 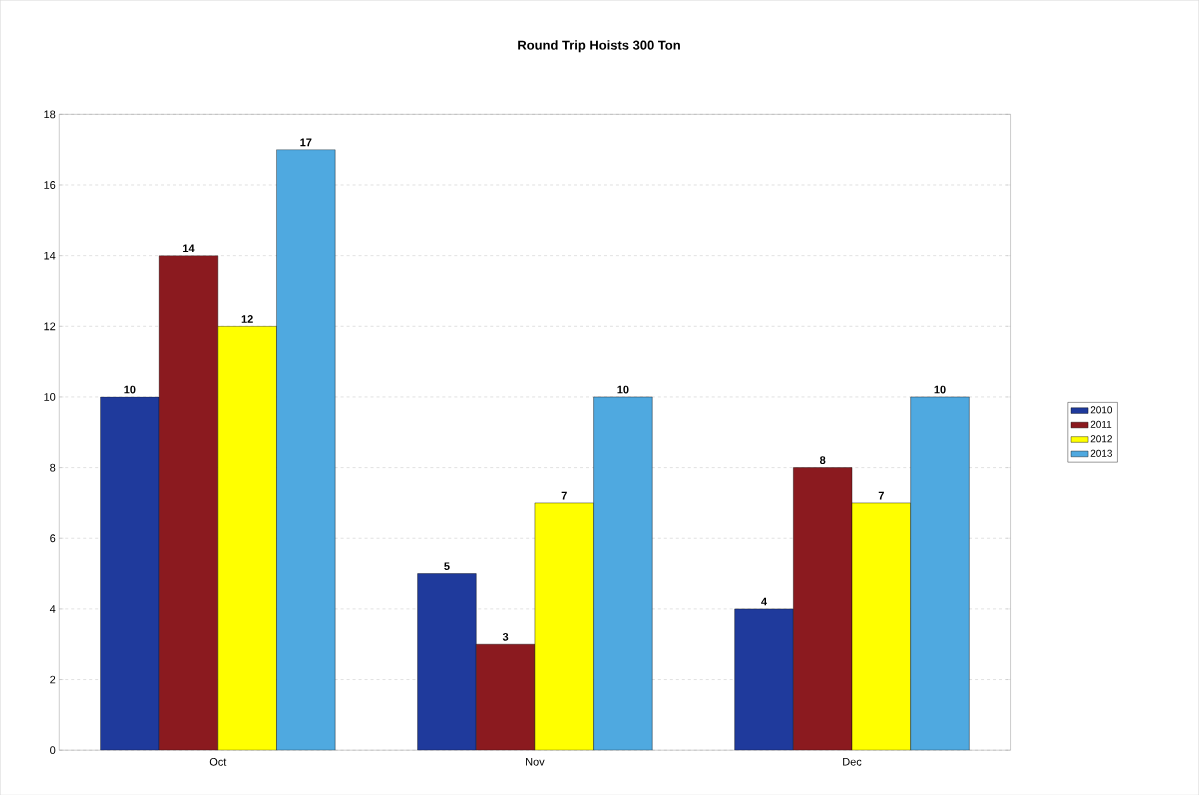 What do you see at coordinates (599, 46) in the screenshot?
I see `chart-title: Round Trip Hoists 300 Ton` at bounding box center [599, 46].